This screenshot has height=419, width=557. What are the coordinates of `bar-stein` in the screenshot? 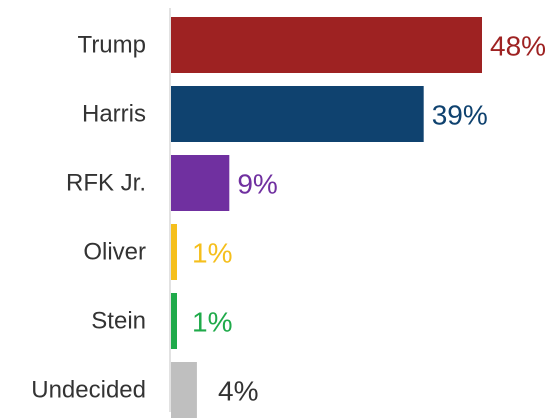 It's located at (174, 321).